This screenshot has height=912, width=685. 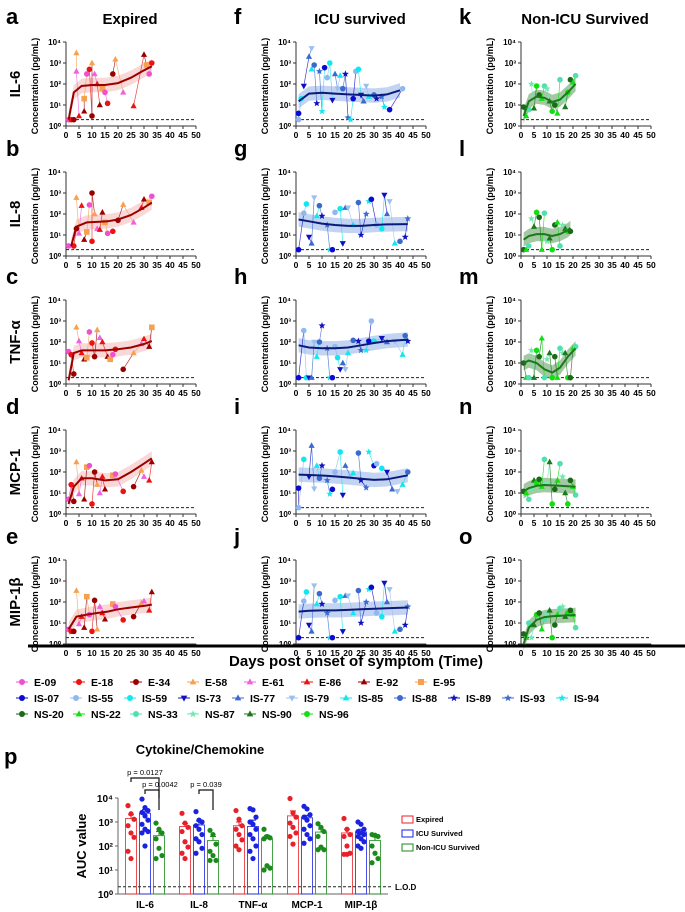 I want to click on x-tick-label: 0, so click(x=521, y=393).